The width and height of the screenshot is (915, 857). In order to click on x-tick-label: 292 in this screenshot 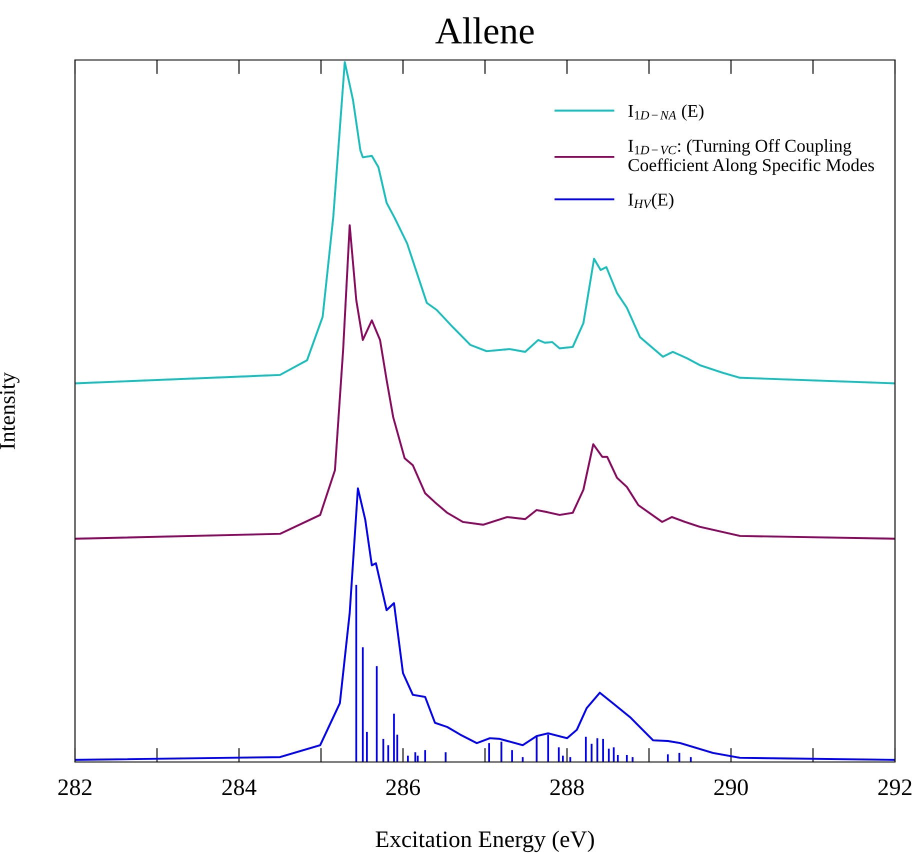, I will do `click(895, 787)`.